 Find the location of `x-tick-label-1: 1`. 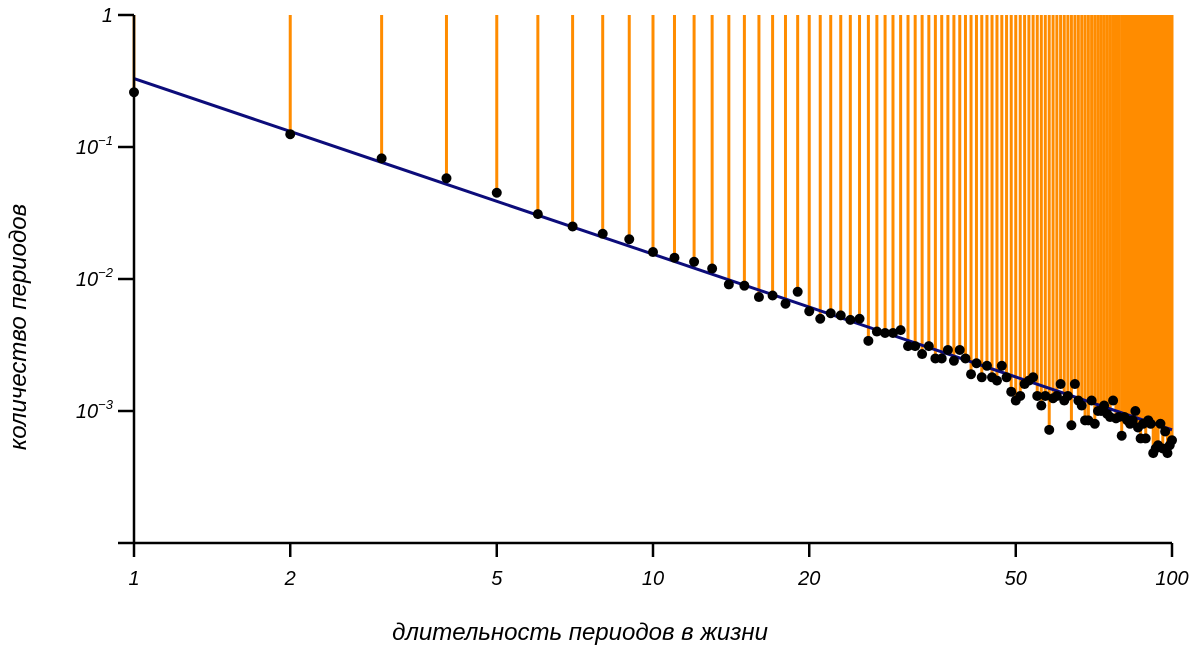

x-tick-label-1: 1 is located at coordinates (133, 579).